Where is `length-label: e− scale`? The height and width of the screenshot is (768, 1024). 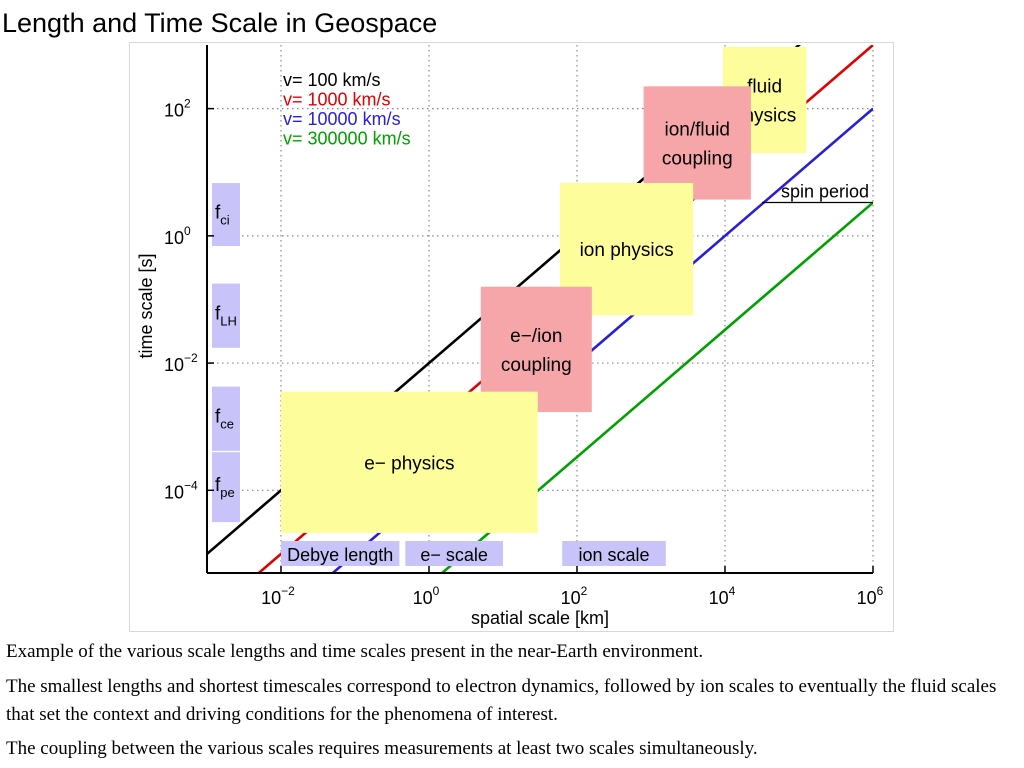
length-label: e− scale is located at coordinates (454, 555).